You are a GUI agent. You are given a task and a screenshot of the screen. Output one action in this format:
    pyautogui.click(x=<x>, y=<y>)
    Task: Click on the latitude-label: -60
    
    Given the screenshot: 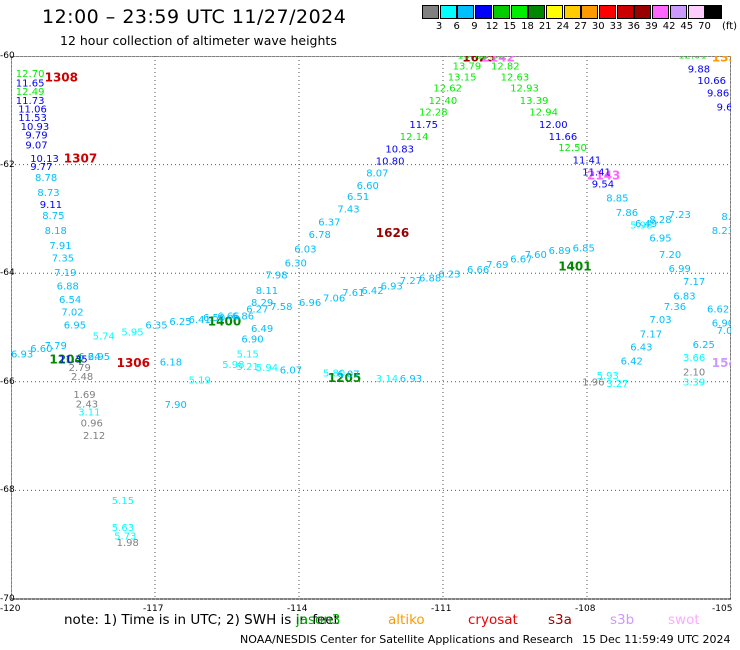 What is the action you would take?
    pyautogui.click(x=7, y=56)
    